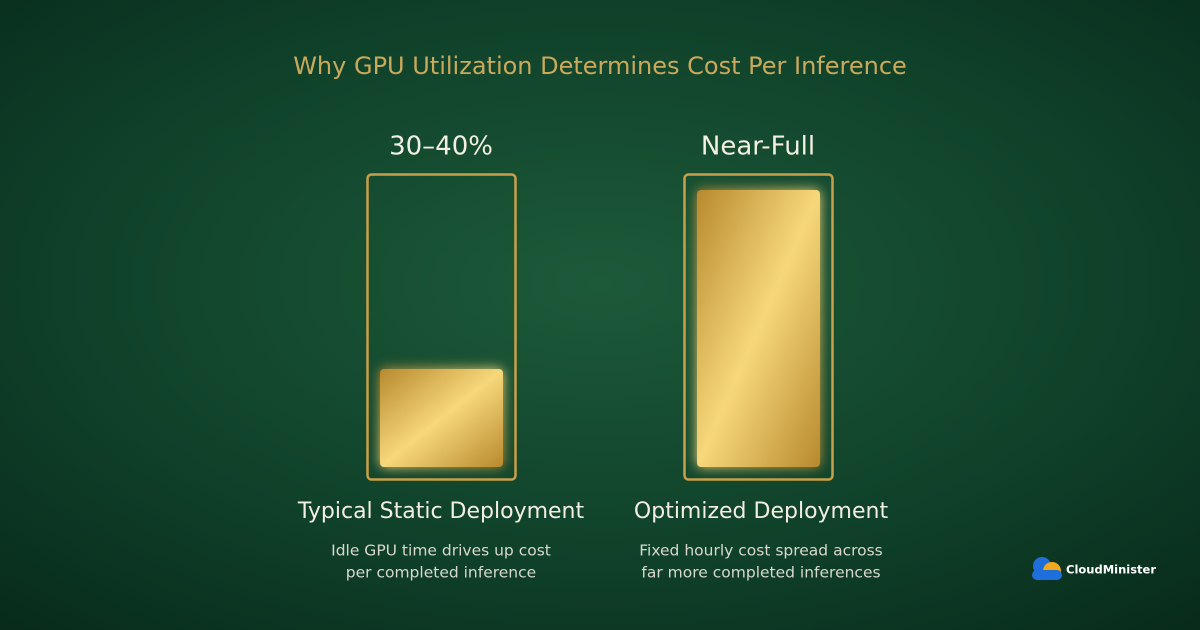 Image resolution: width=1200 pixels, height=630 pixels. What do you see at coordinates (1111, 570) in the screenshot?
I see `brand-name: CloudMinister` at bounding box center [1111, 570].